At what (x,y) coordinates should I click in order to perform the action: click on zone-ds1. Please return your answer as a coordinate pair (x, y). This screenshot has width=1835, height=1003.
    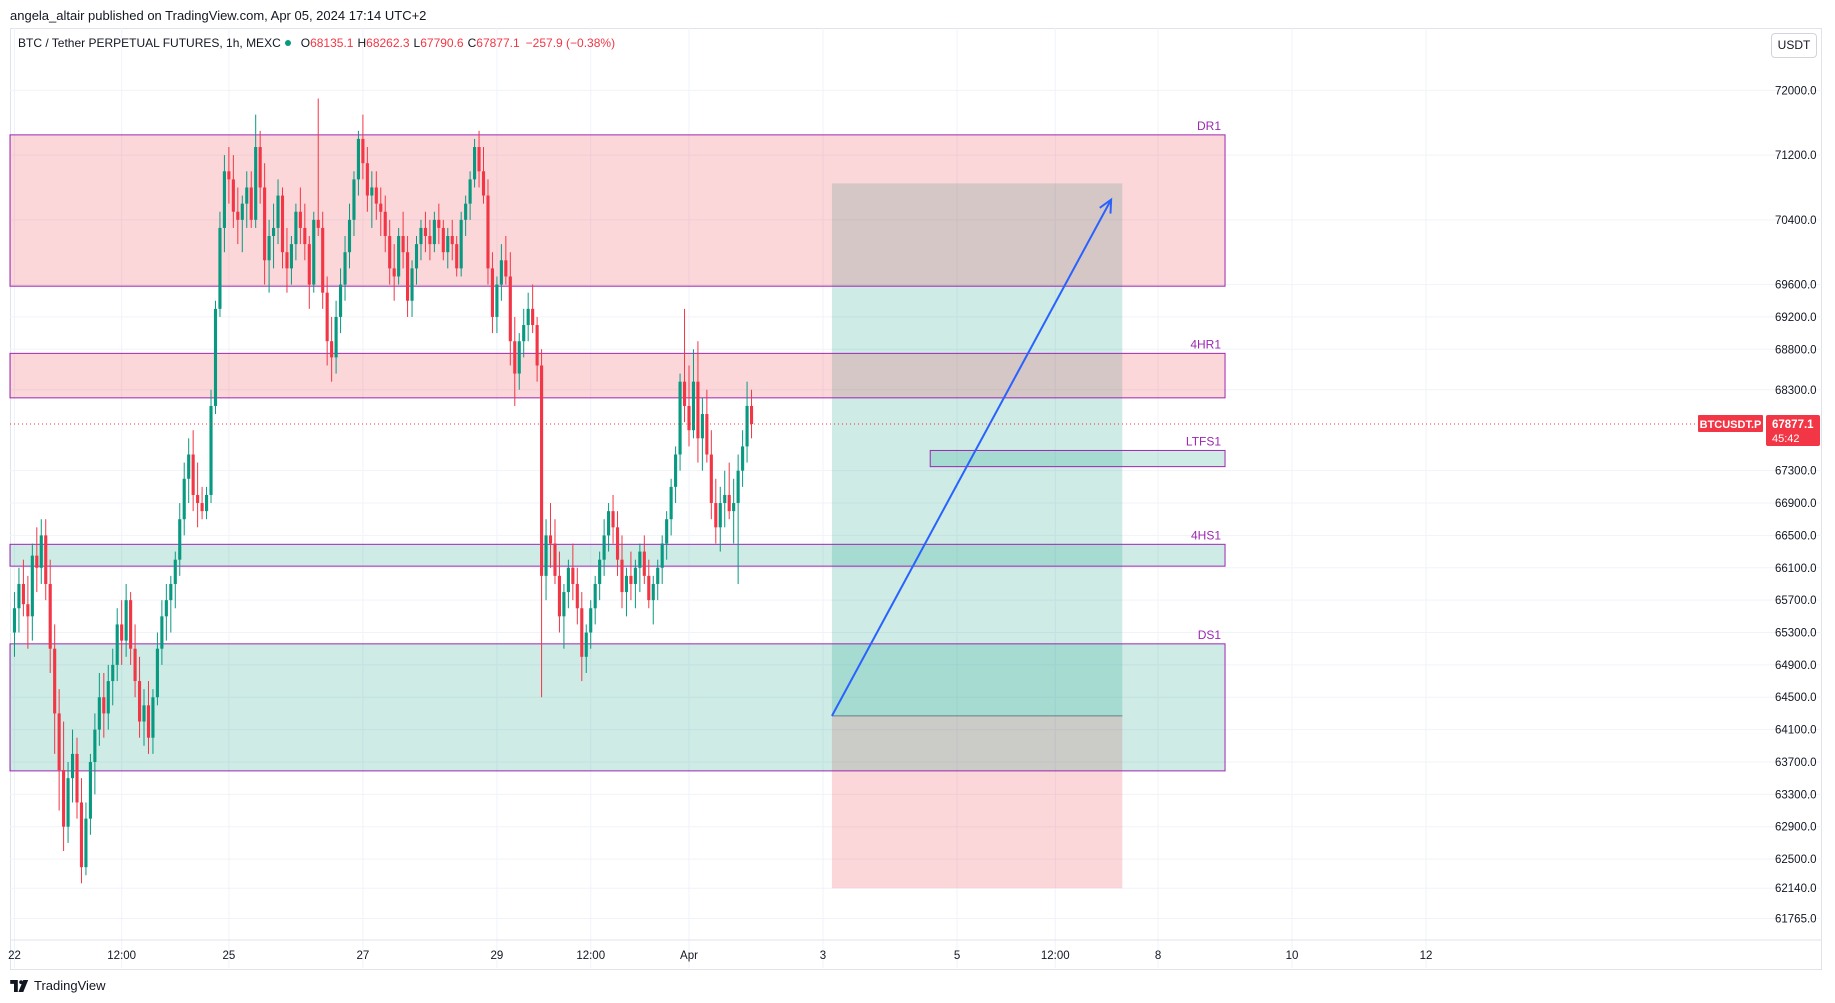
    Looking at the image, I should click on (617, 707).